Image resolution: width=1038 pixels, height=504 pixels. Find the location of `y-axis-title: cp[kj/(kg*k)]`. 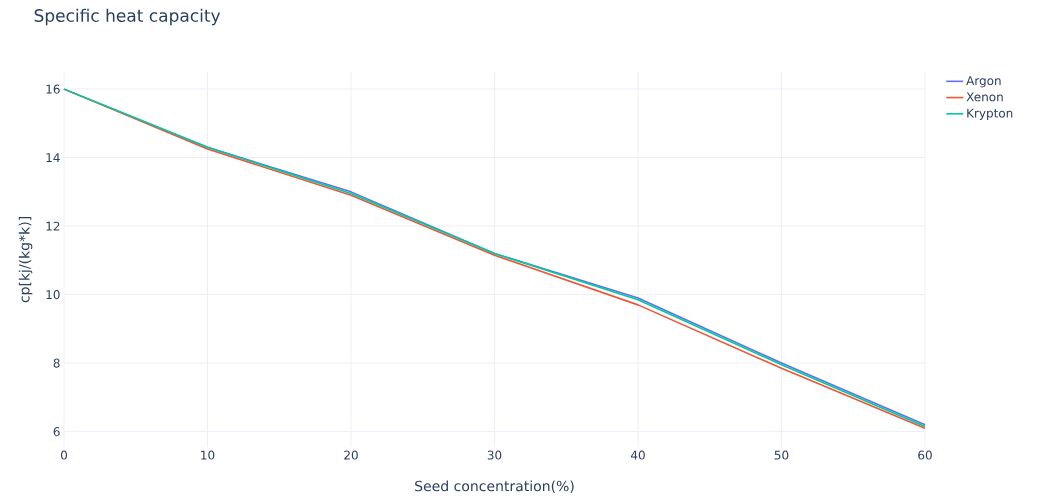

y-axis-title: cp[kj/(kg*k)] is located at coordinates (25, 260).